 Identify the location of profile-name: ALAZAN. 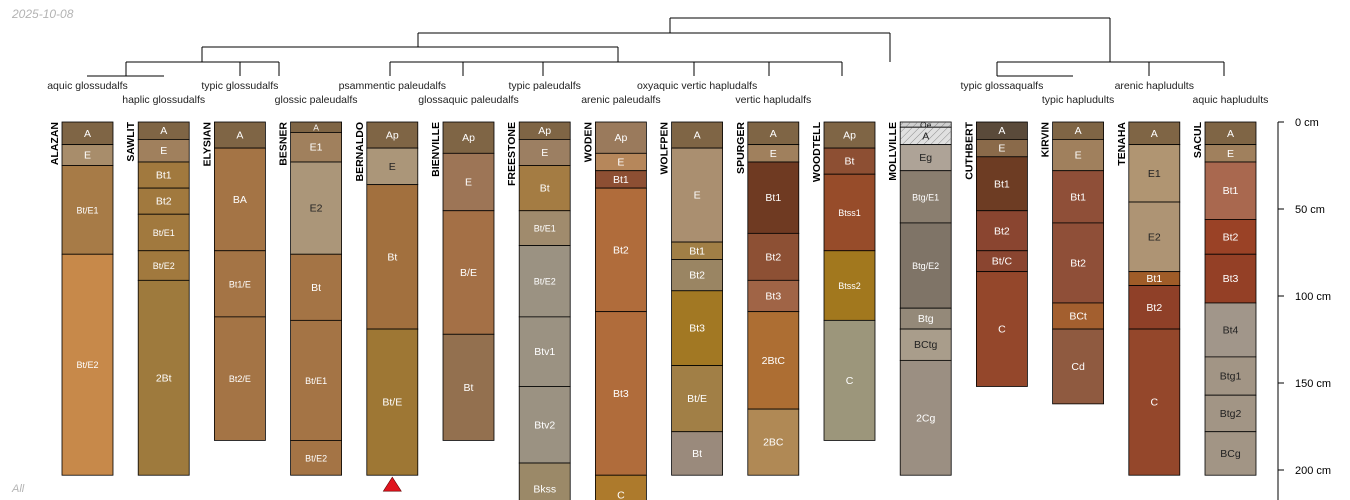
(55, 143).